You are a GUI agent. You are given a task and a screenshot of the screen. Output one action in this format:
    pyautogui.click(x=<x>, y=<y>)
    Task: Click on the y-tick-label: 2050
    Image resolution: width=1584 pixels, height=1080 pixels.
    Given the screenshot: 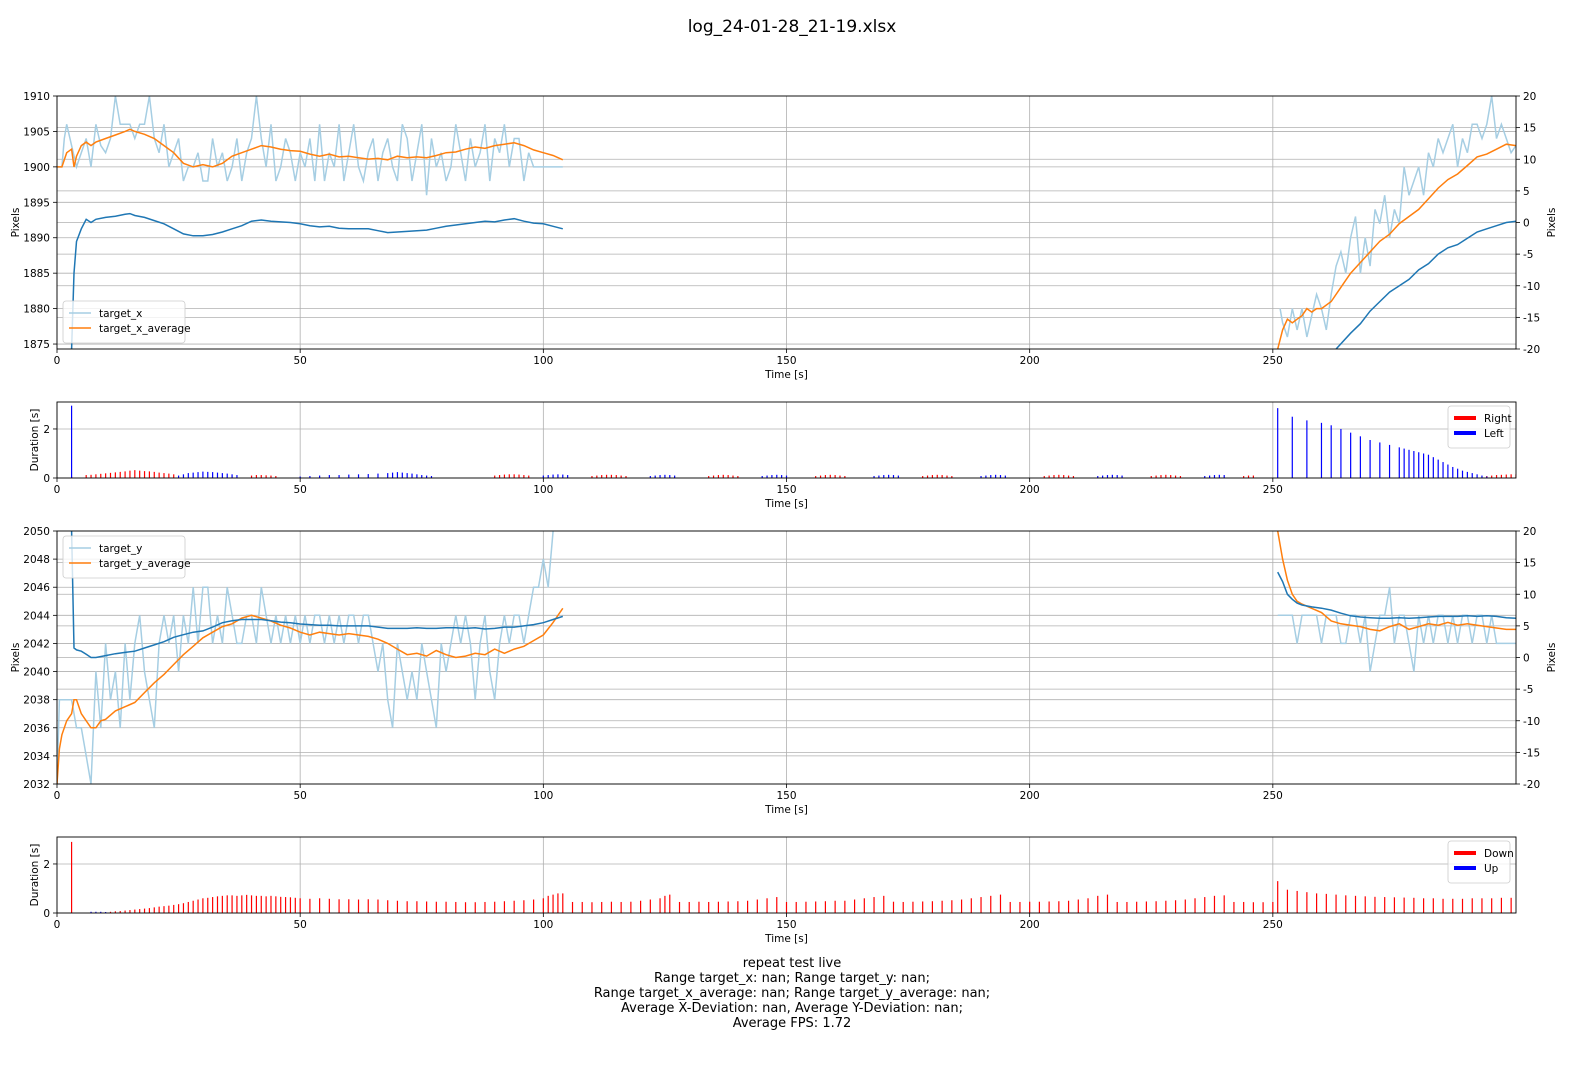 What is the action you would take?
    pyautogui.click(x=36, y=532)
    